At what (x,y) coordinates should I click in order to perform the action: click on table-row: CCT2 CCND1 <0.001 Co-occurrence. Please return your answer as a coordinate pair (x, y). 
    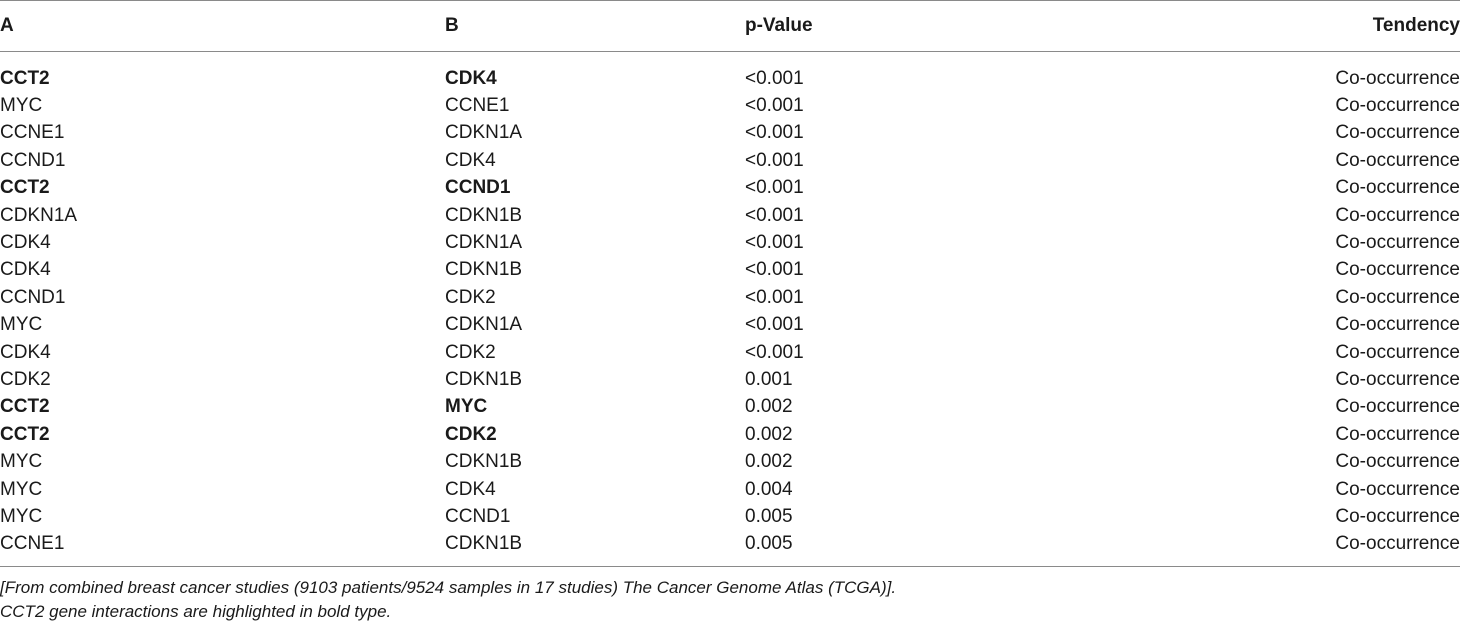
    Looking at the image, I should click on (730, 188).